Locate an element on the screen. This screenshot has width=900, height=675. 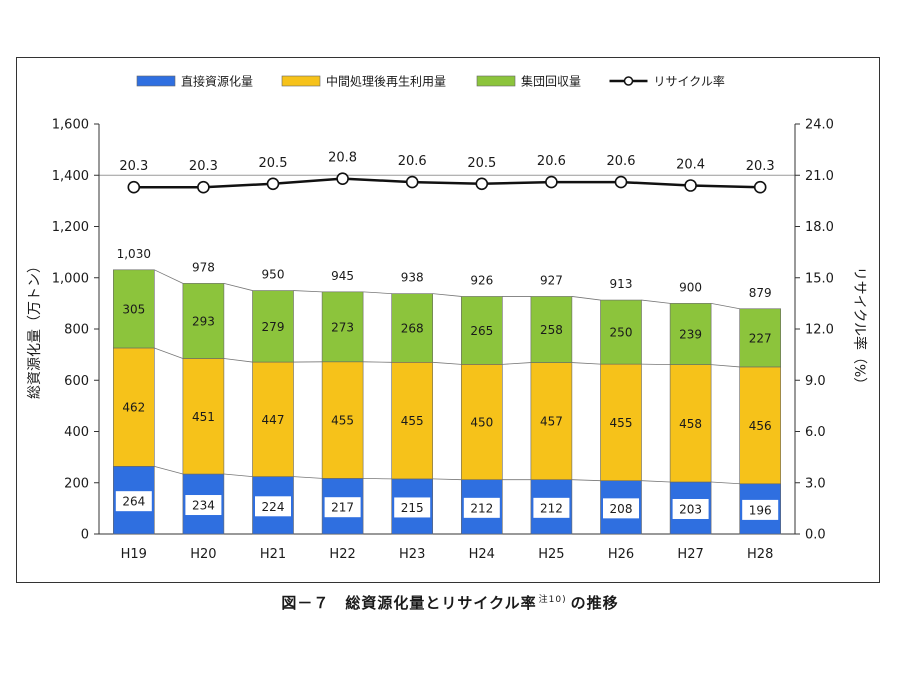
legend-label: 直接資源化量 is located at coordinates (217, 81).